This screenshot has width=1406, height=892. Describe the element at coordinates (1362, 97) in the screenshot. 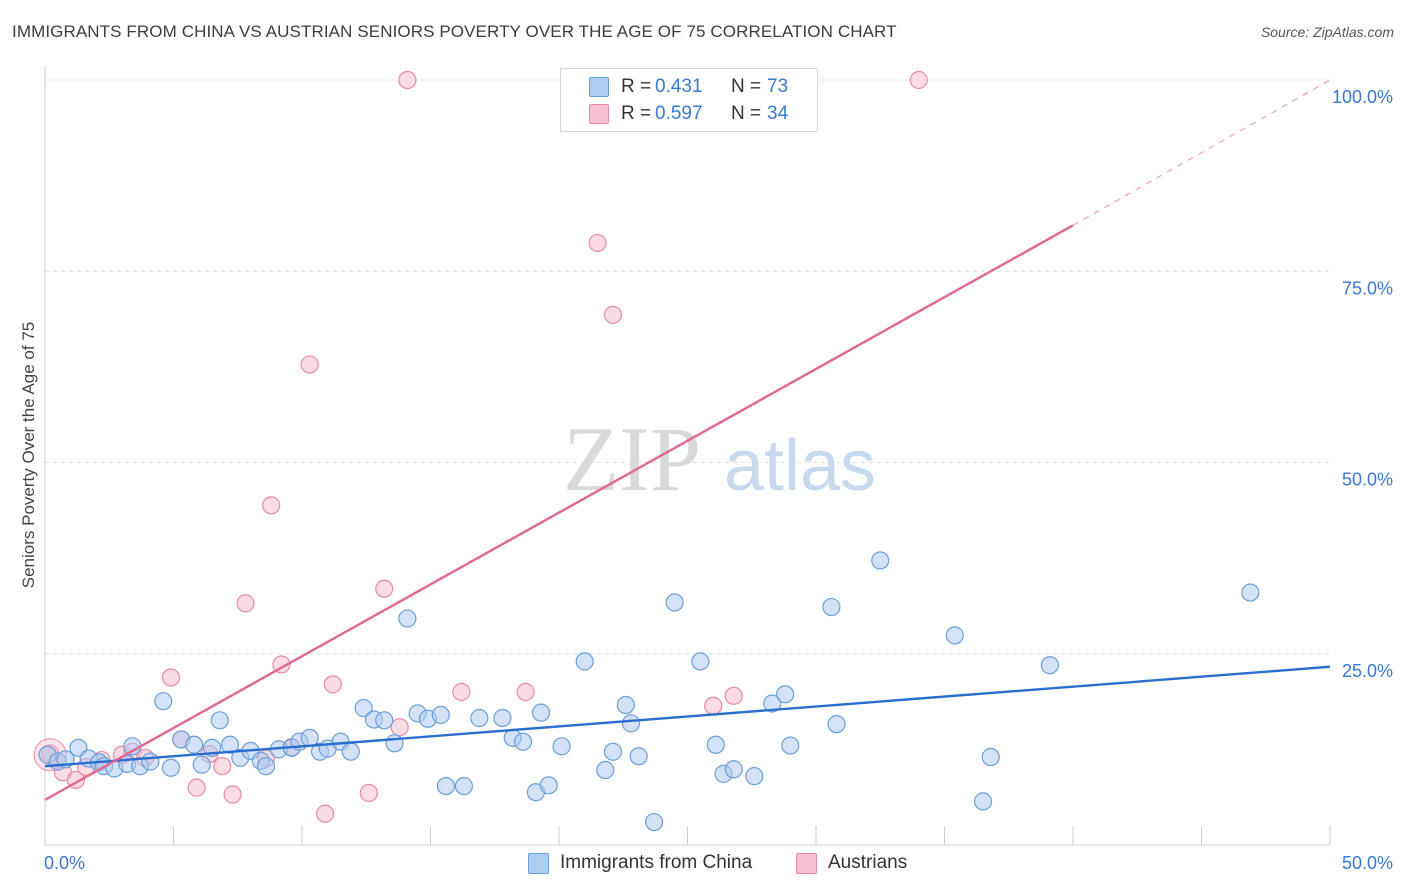

I see `y-tick-label: 100.0%` at that location.